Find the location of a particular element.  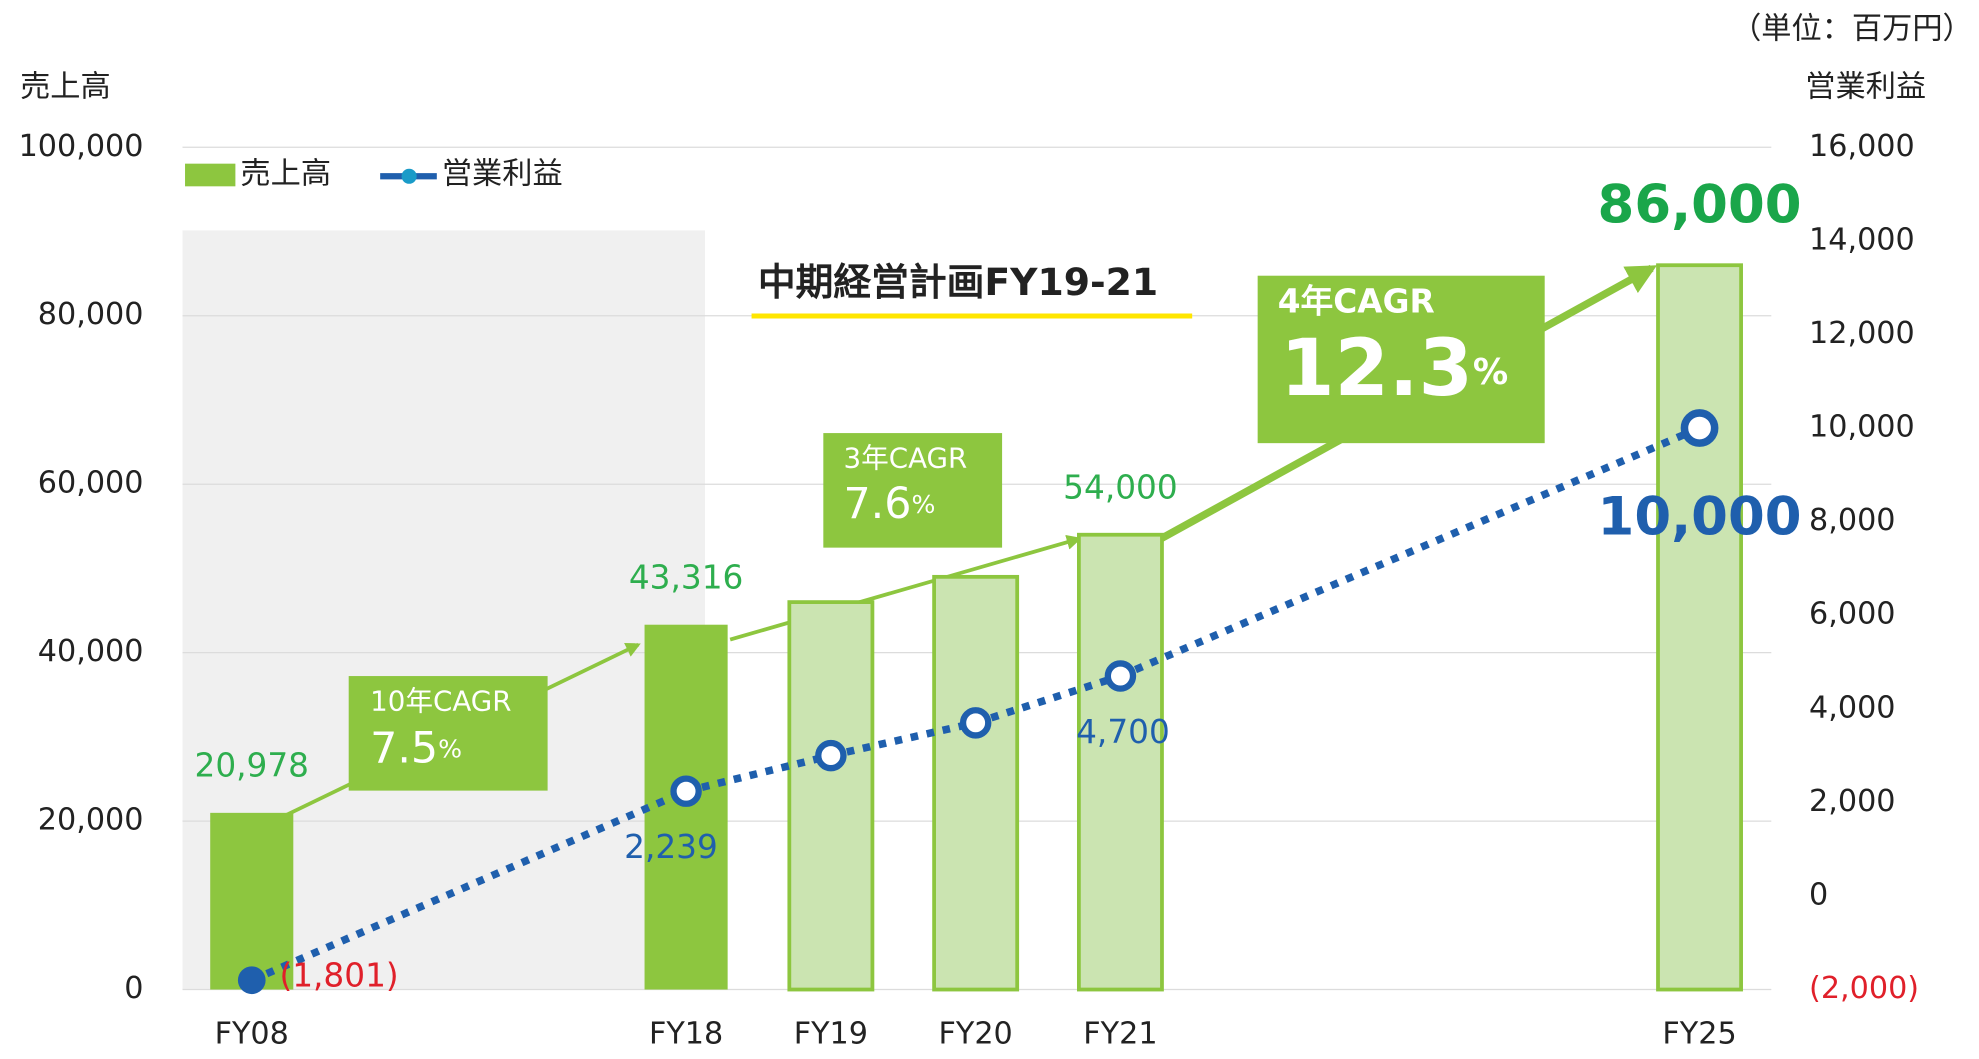

y2-tick-label: 14,000 is located at coordinates (1862, 239).